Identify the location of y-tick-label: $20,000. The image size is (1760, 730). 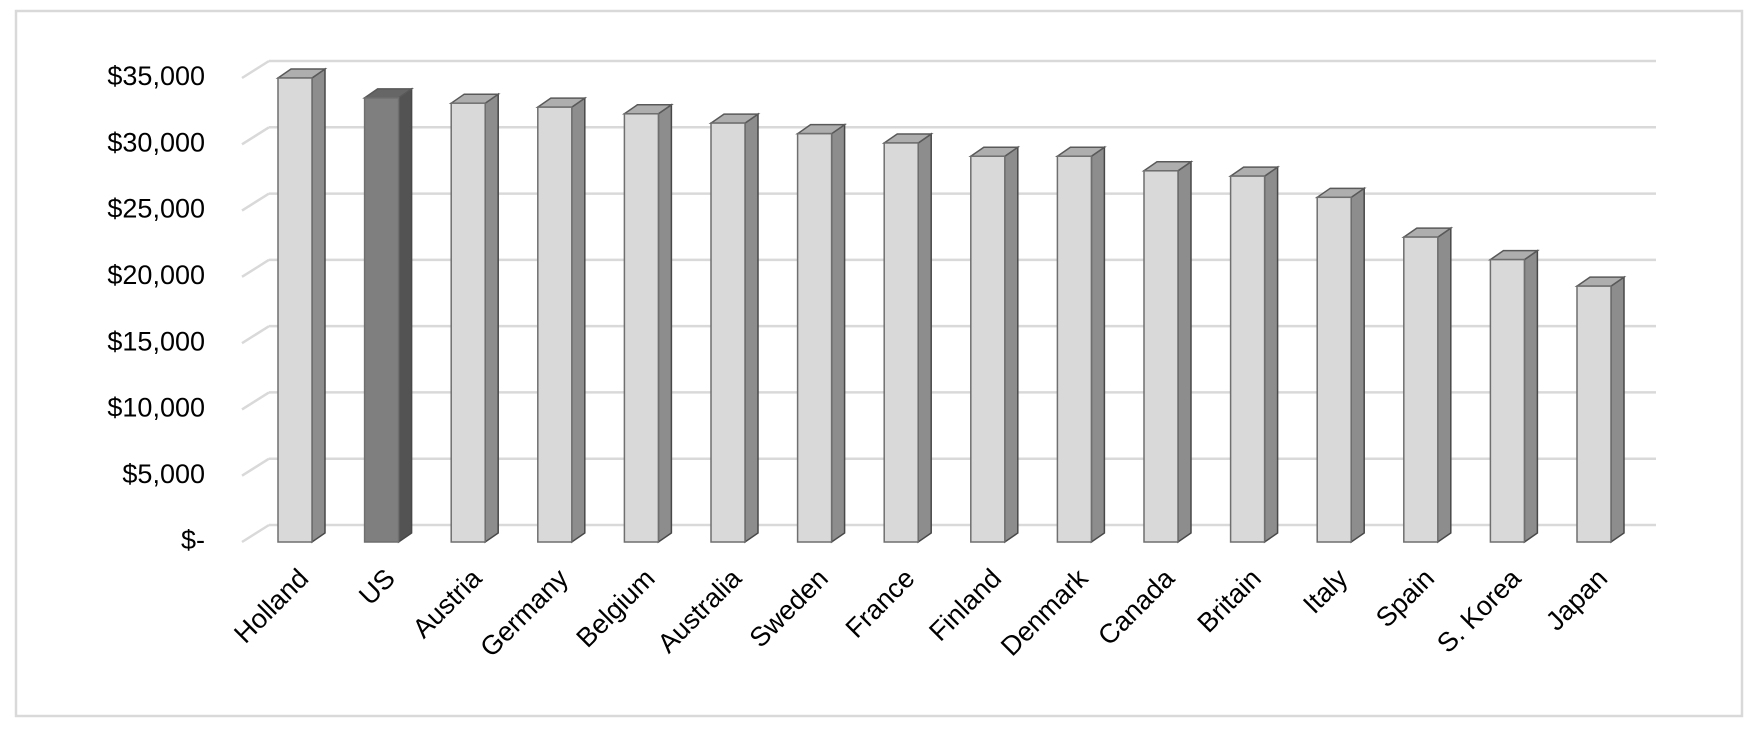
(156, 275).